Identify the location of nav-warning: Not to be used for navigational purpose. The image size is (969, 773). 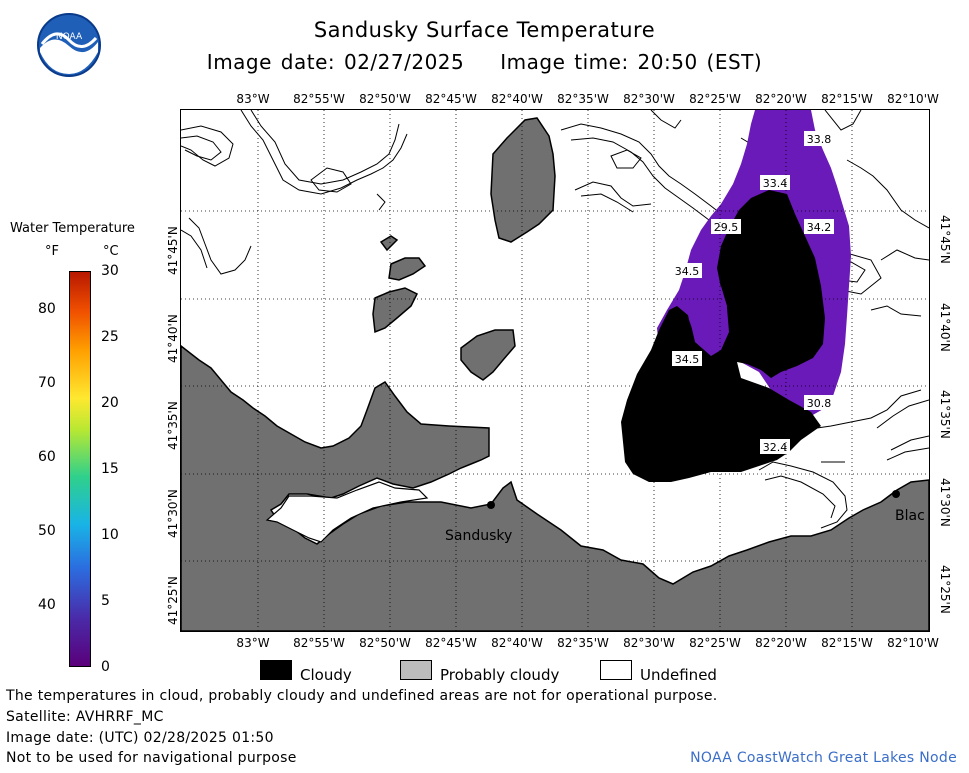
(151, 758).